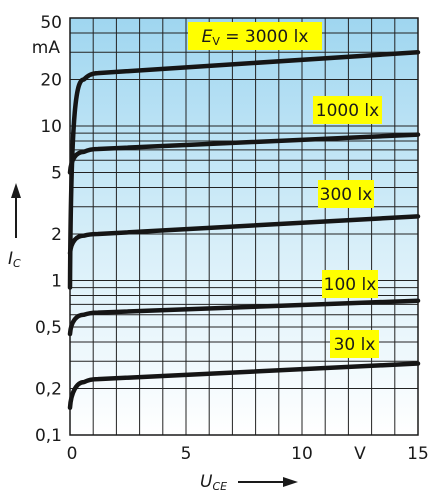 The width and height of the screenshot is (430, 493). What do you see at coordinates (216, 41) in the screenshot?
I see `curve-label-subscript: V` at bounding box center [216, 41].